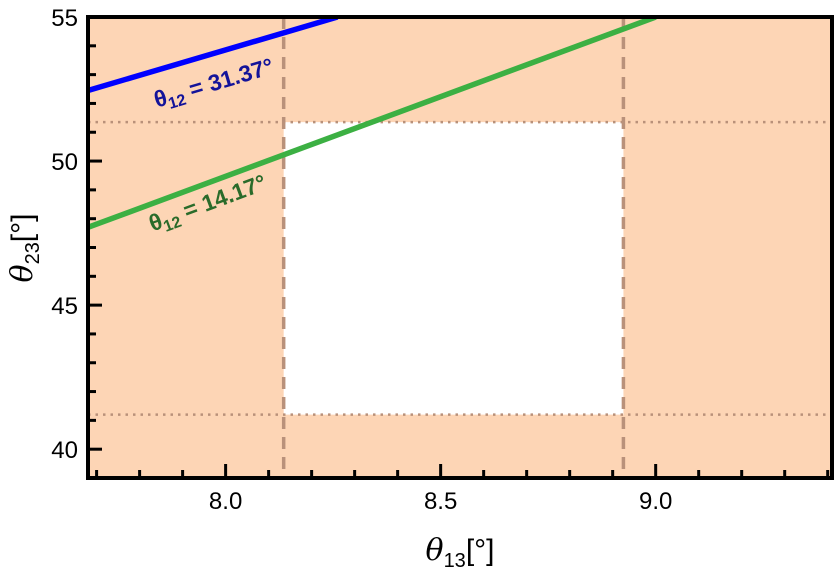  I want to click on x-tick-label: 8.0, so click(225, 501).